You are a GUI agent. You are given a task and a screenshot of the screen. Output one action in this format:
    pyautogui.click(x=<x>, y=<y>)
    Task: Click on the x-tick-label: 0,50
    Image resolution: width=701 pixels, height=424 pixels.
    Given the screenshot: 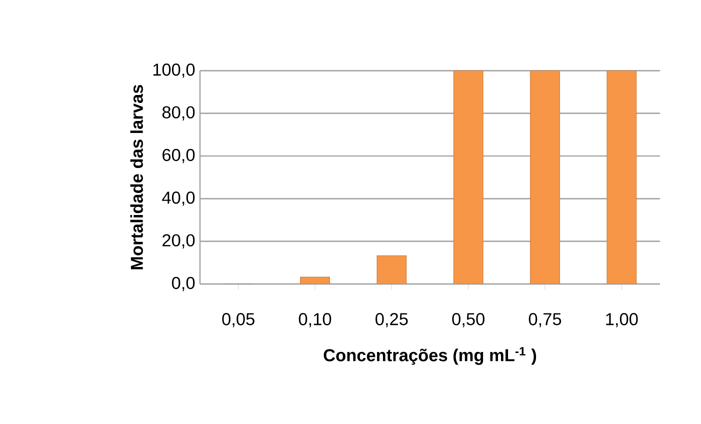 What is the action you would take?
    pyautogui.click(x=468, y=320)
    